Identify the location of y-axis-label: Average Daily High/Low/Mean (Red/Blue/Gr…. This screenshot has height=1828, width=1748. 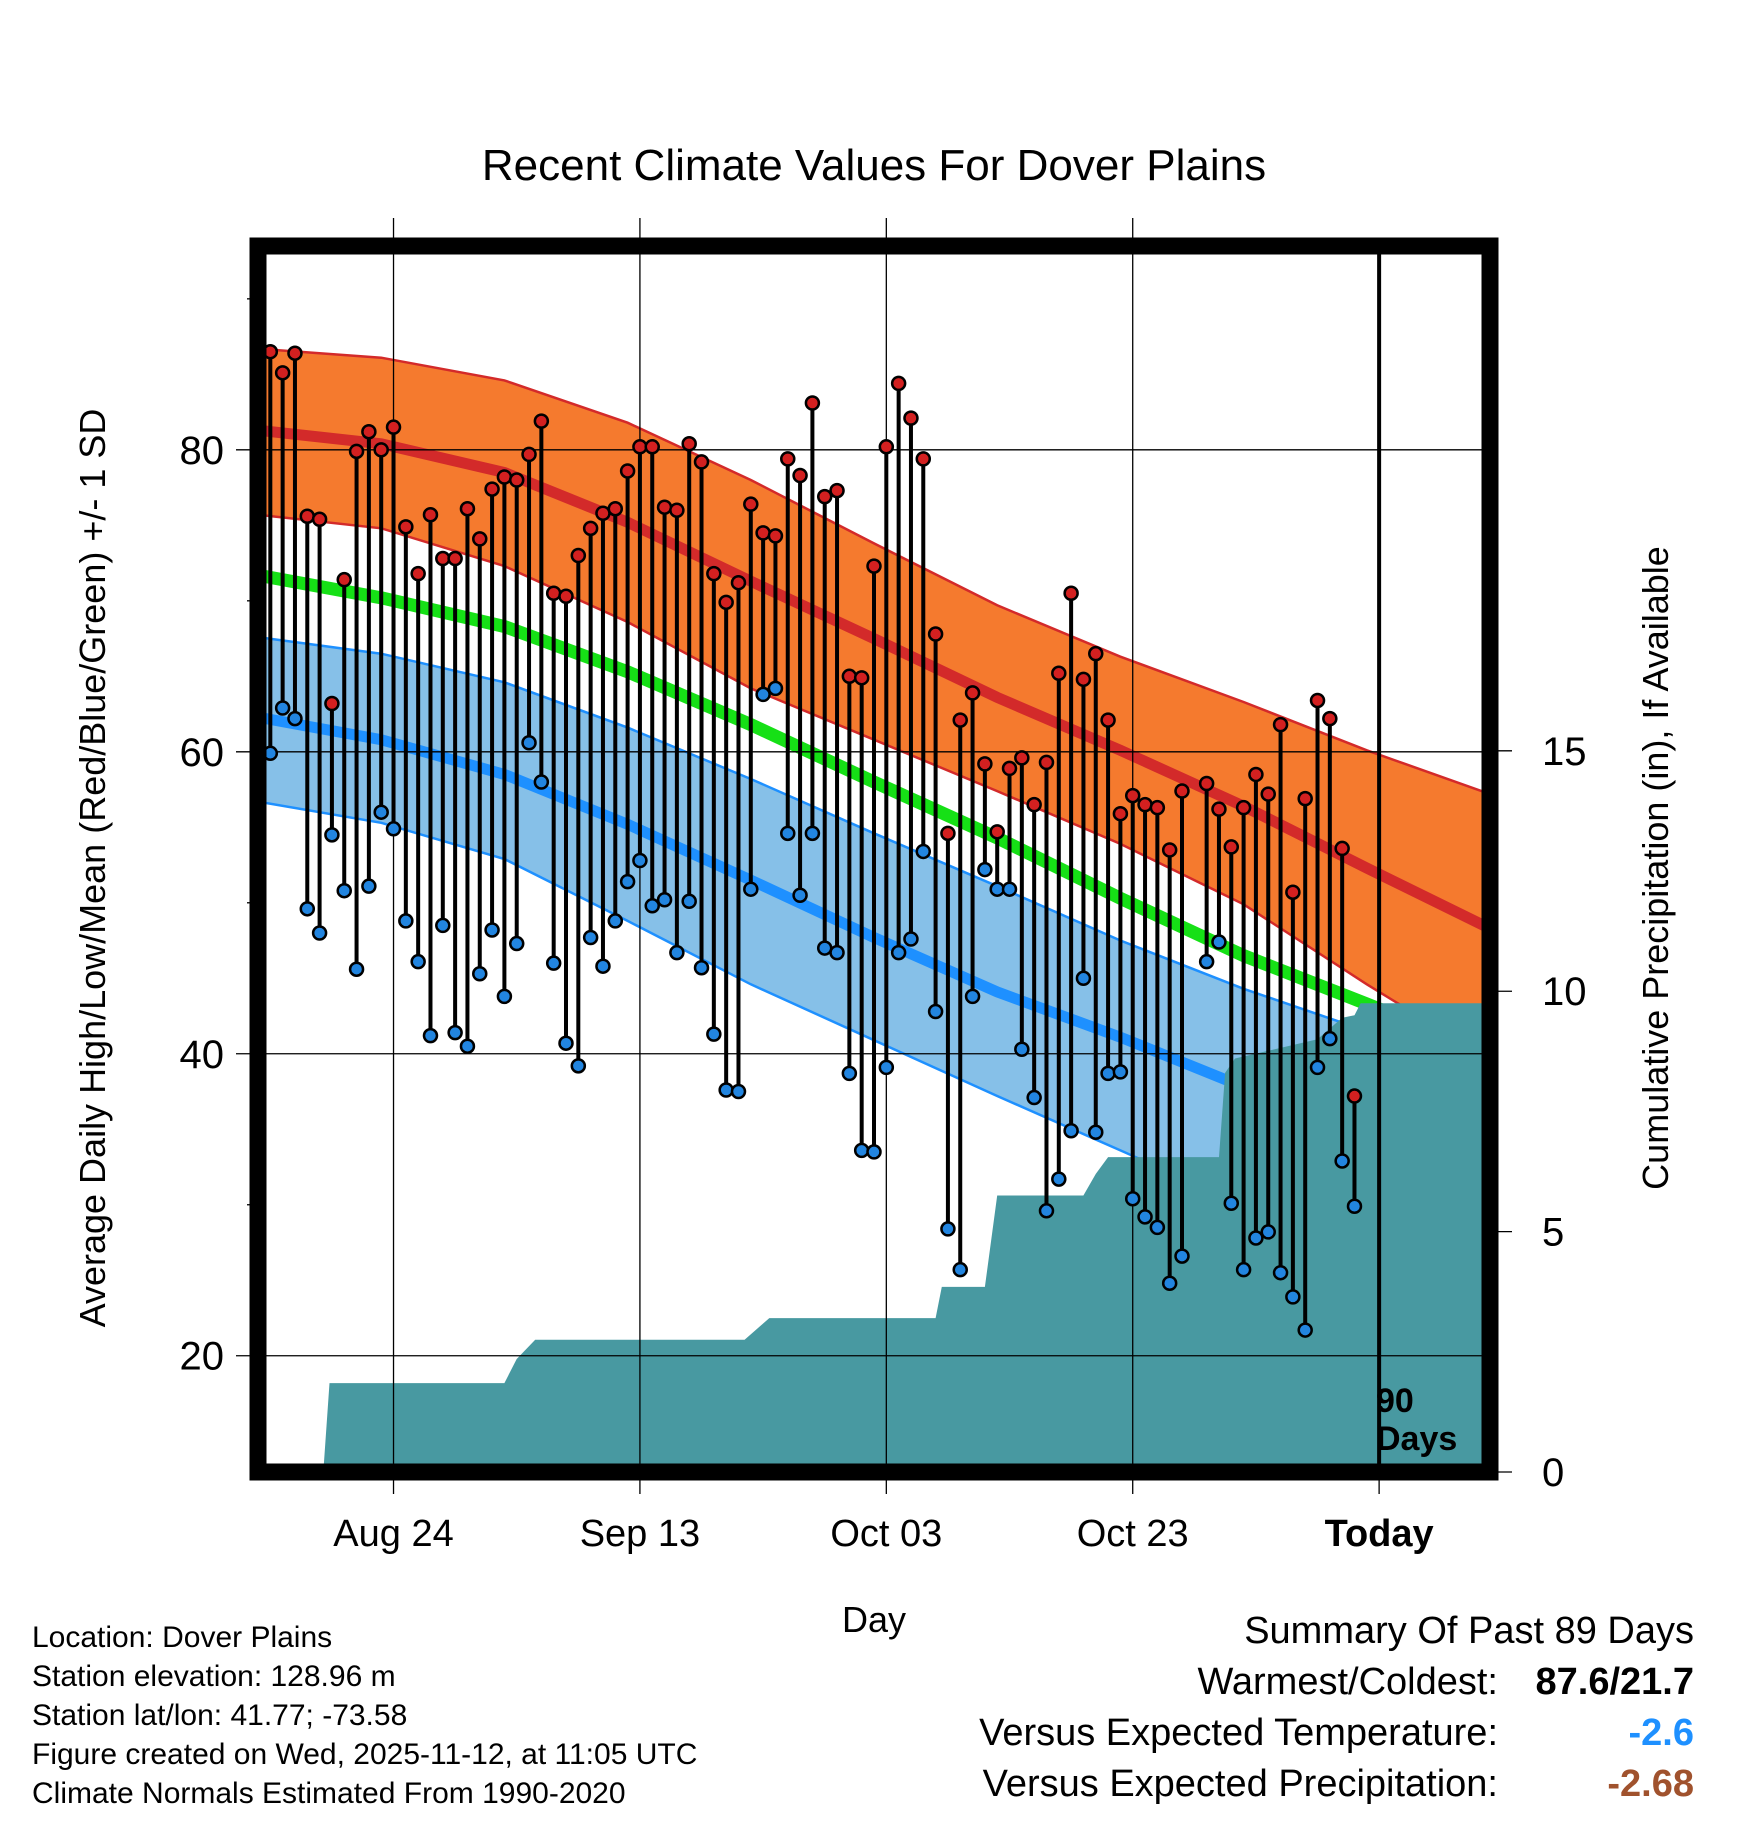
(92, 868).